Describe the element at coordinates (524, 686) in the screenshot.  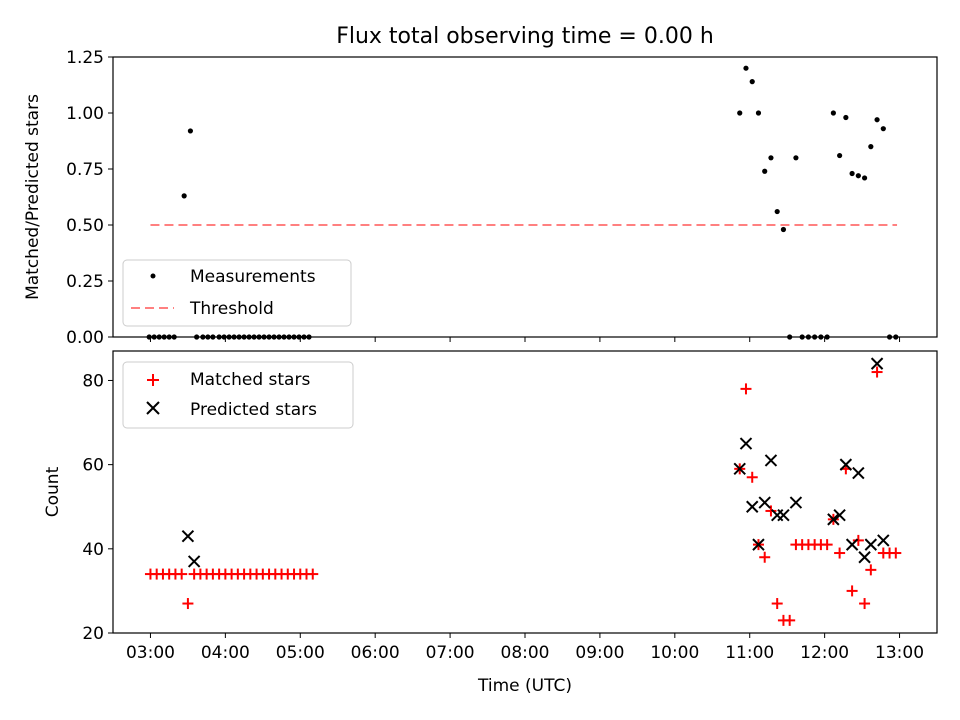
I see `x-axis-label: Time (UTC)` at that location.